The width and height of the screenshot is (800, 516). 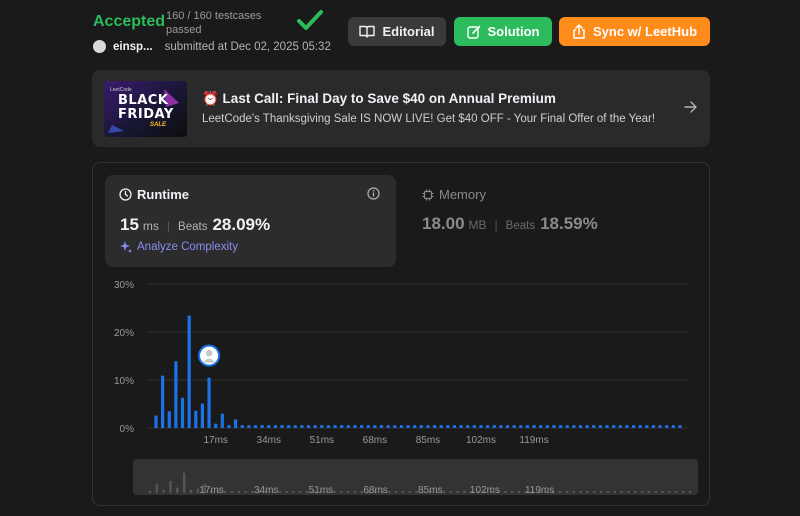 I want to click on chart-range-selector: 17ms 34ms 51ms 68ms 85ms 102ms 119ms, so click(x=415, y=477).